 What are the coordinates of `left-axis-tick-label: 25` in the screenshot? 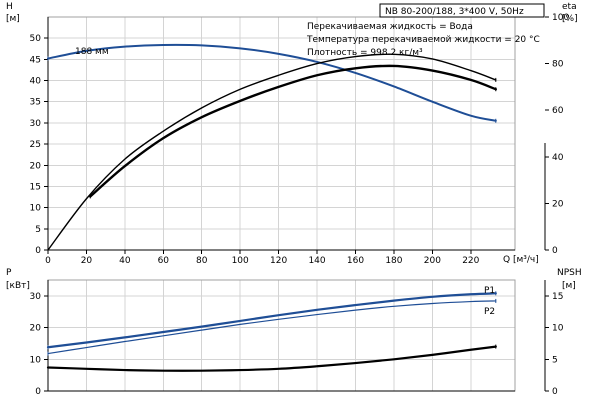 It's located at (35, 145).